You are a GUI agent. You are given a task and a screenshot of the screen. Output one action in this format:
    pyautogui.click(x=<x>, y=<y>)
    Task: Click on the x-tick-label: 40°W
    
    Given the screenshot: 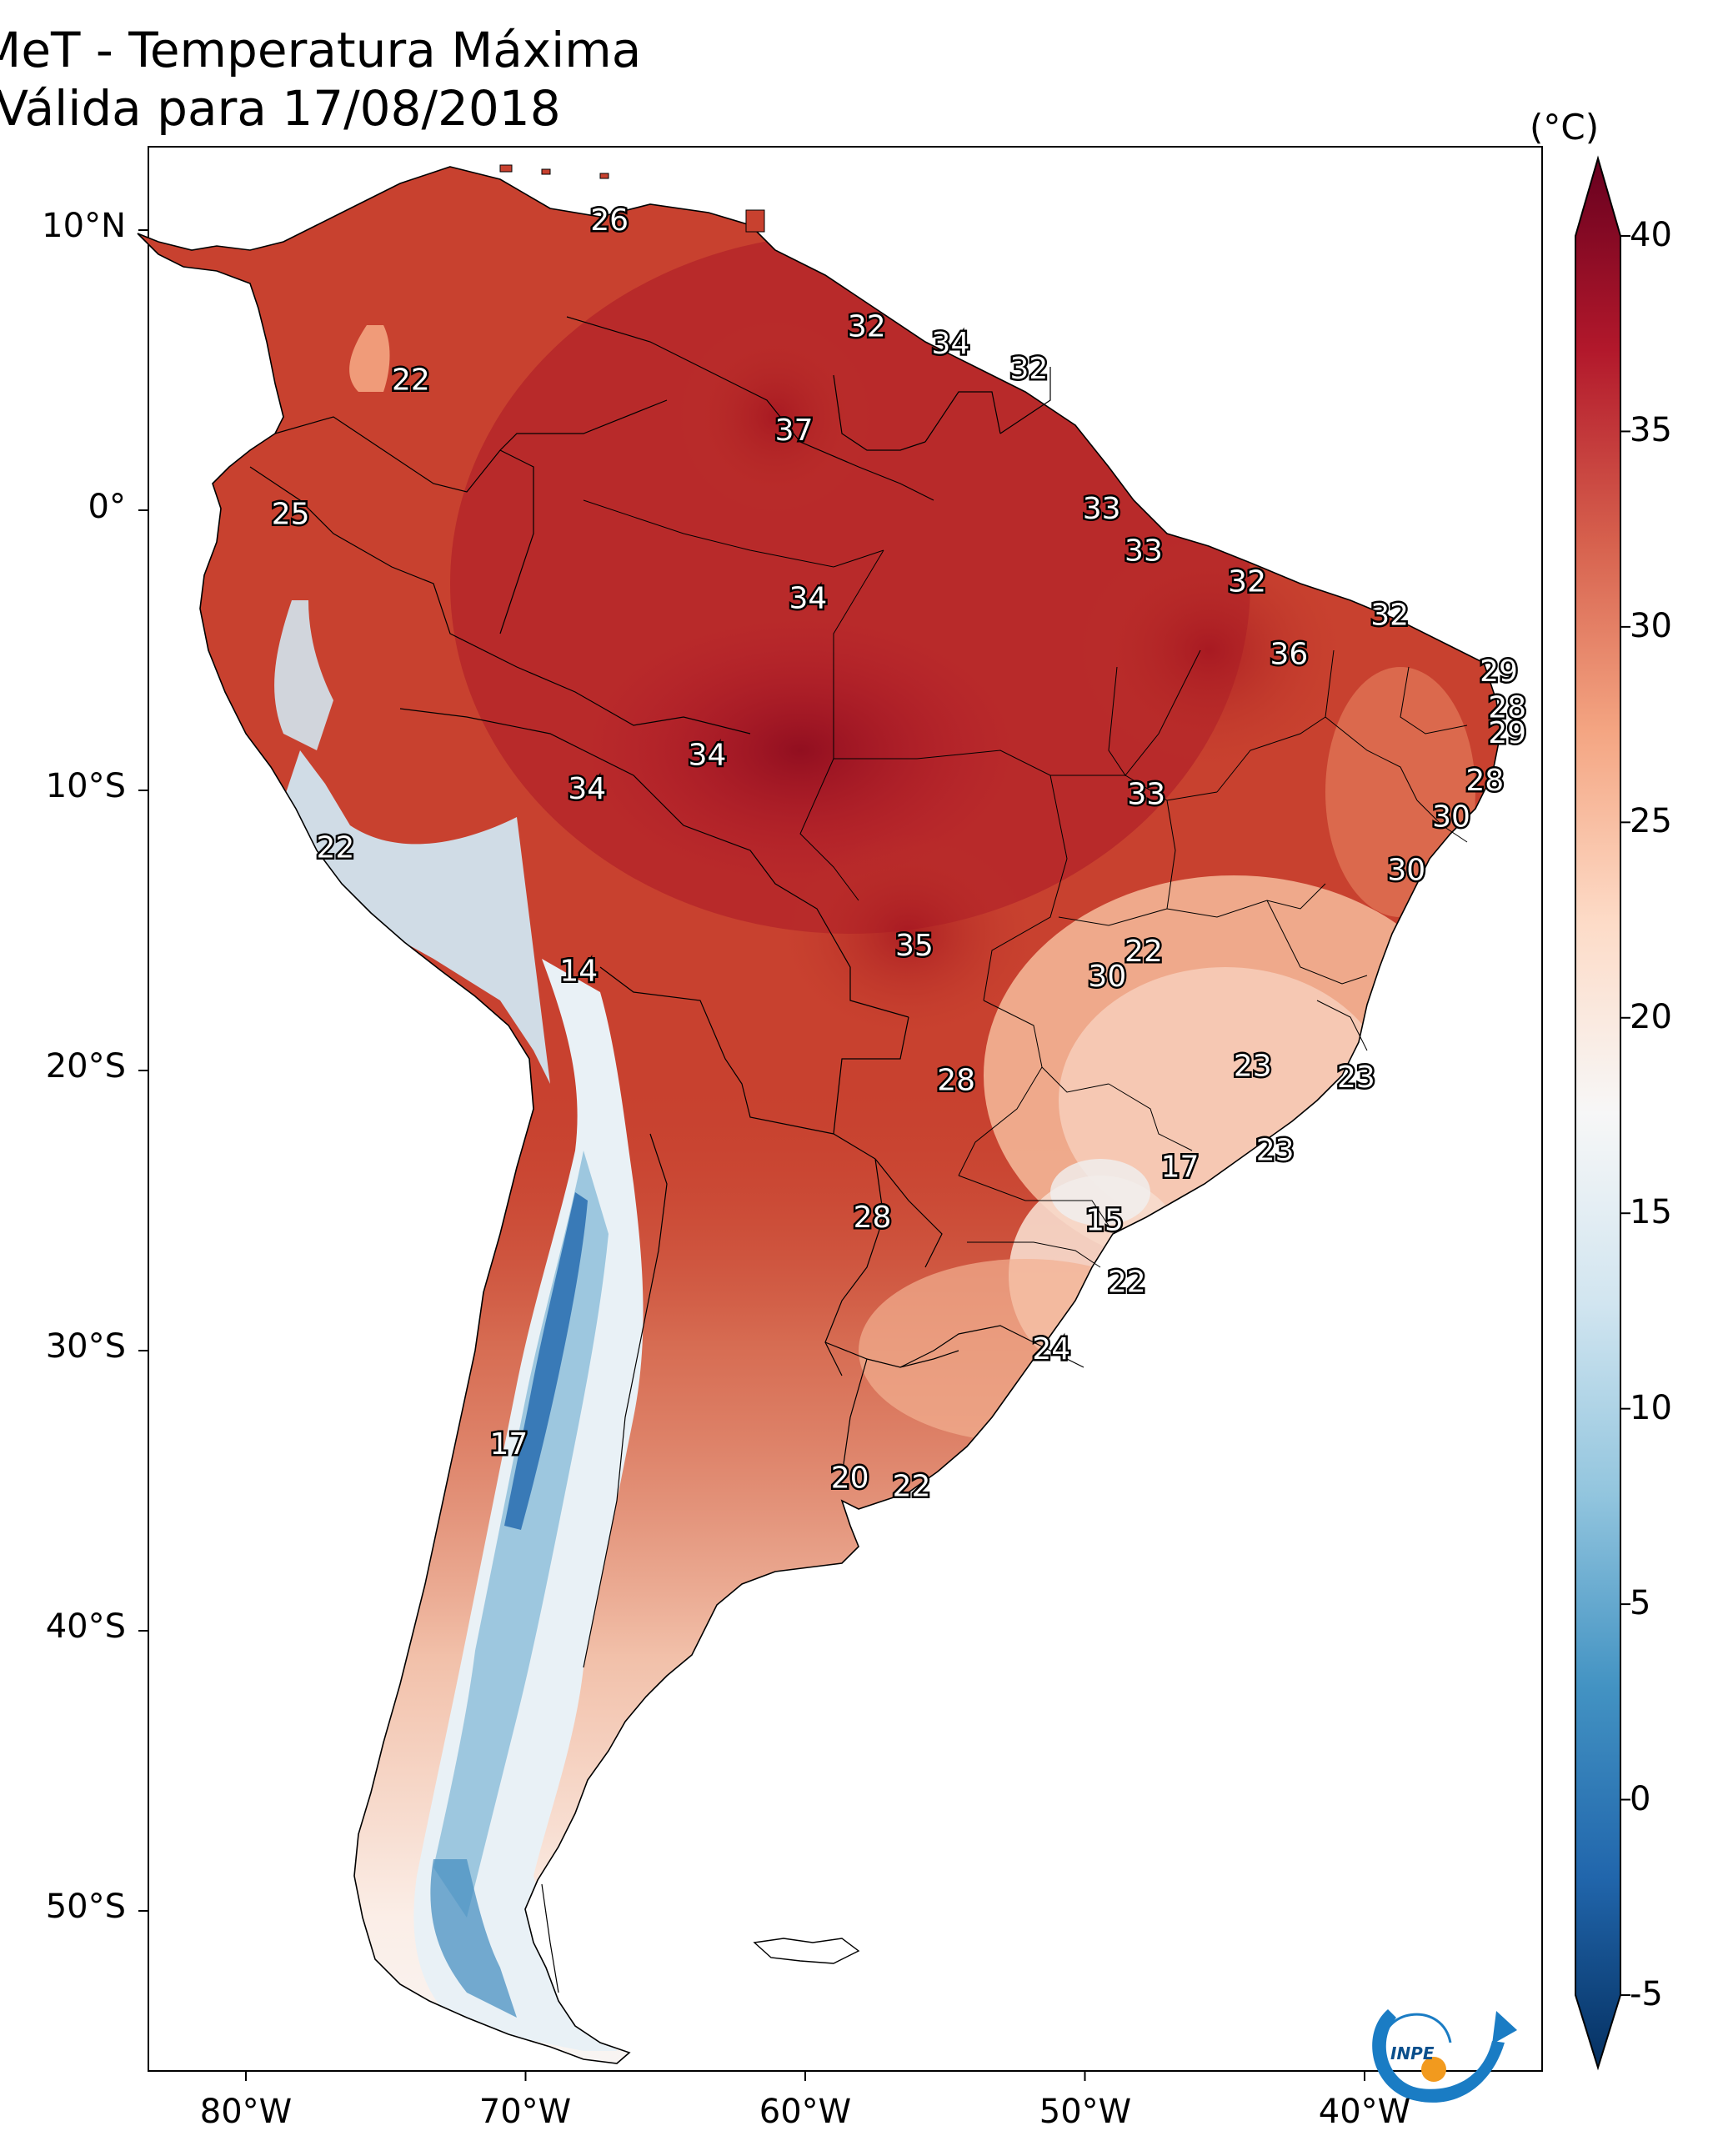 What is the action you would take?
    pyautogui.click(x=1364, y=2112)
    